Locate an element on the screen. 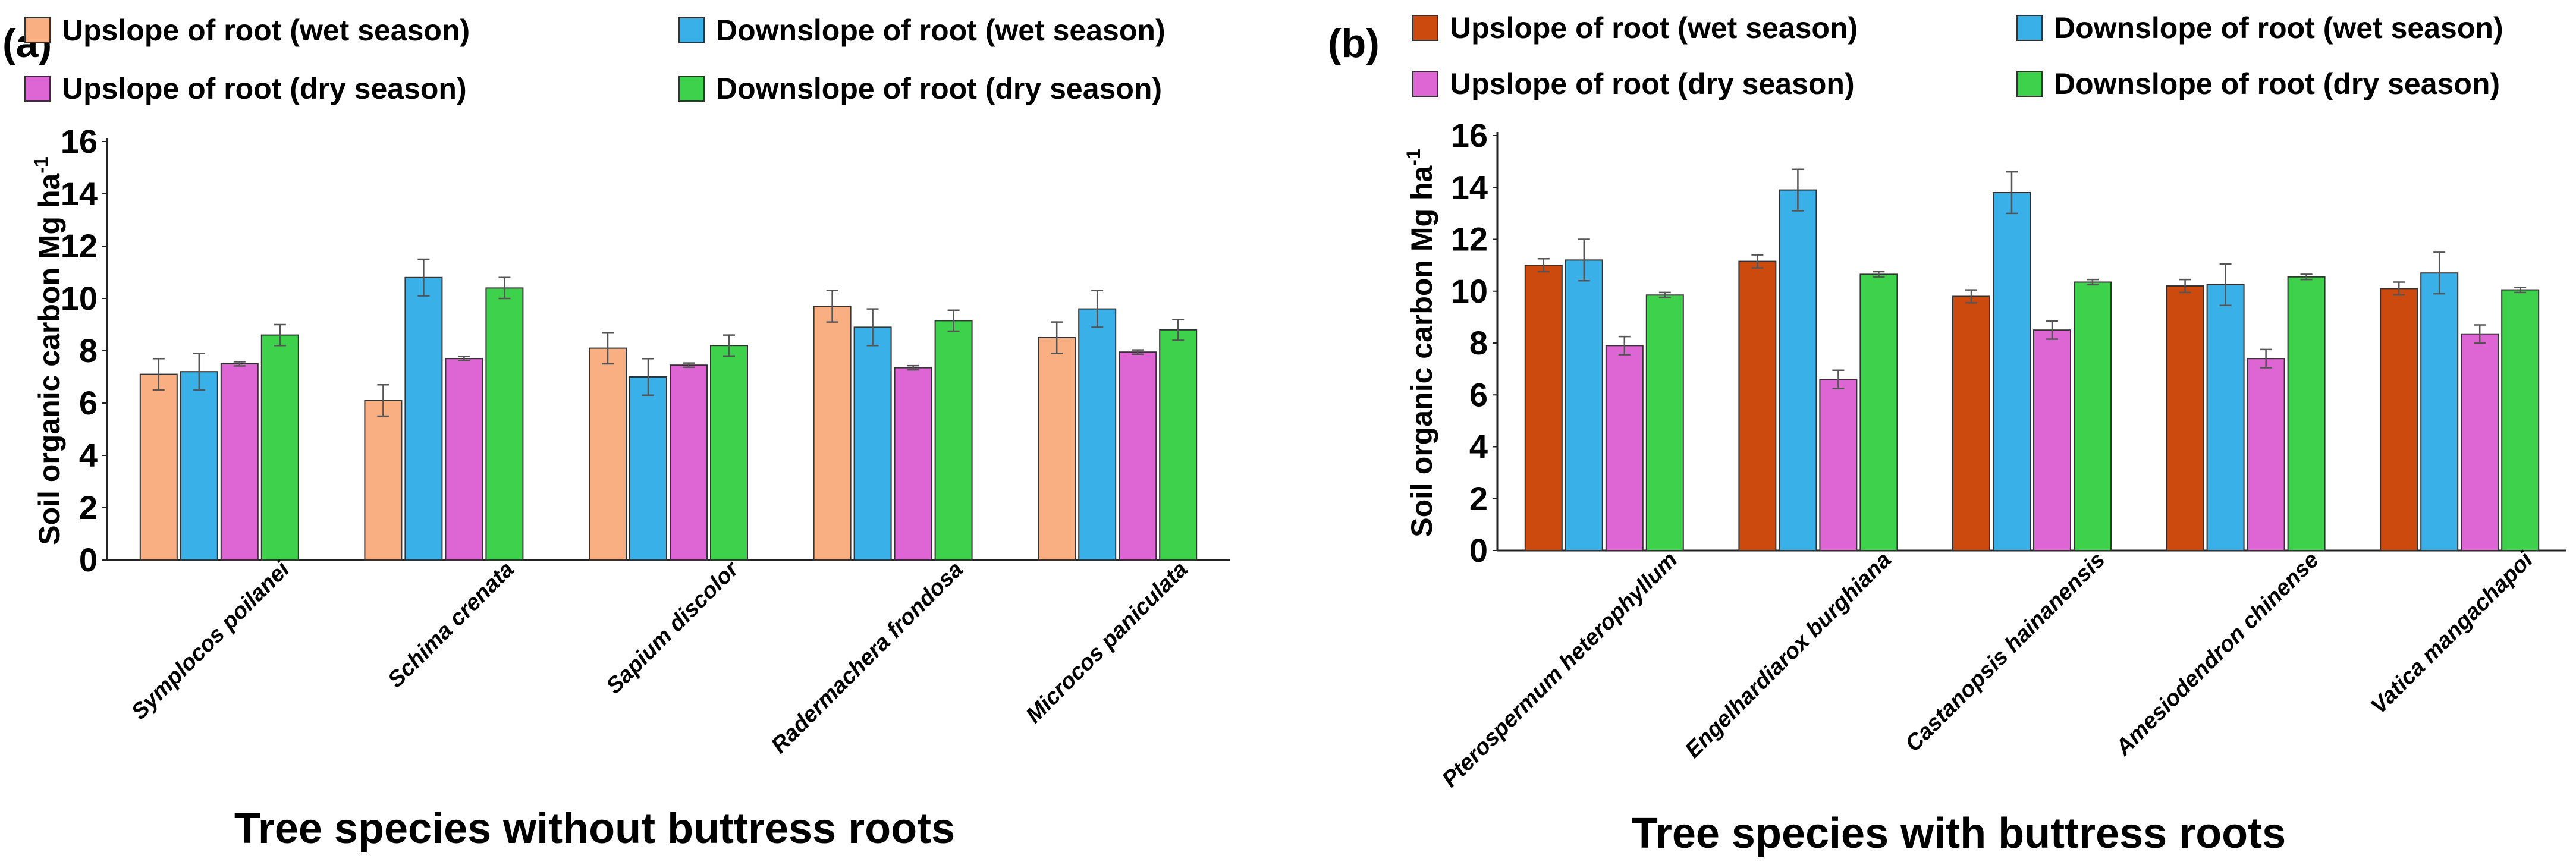  x-tick-label: Microcos paniculata is located at coordinates (1107, 642).